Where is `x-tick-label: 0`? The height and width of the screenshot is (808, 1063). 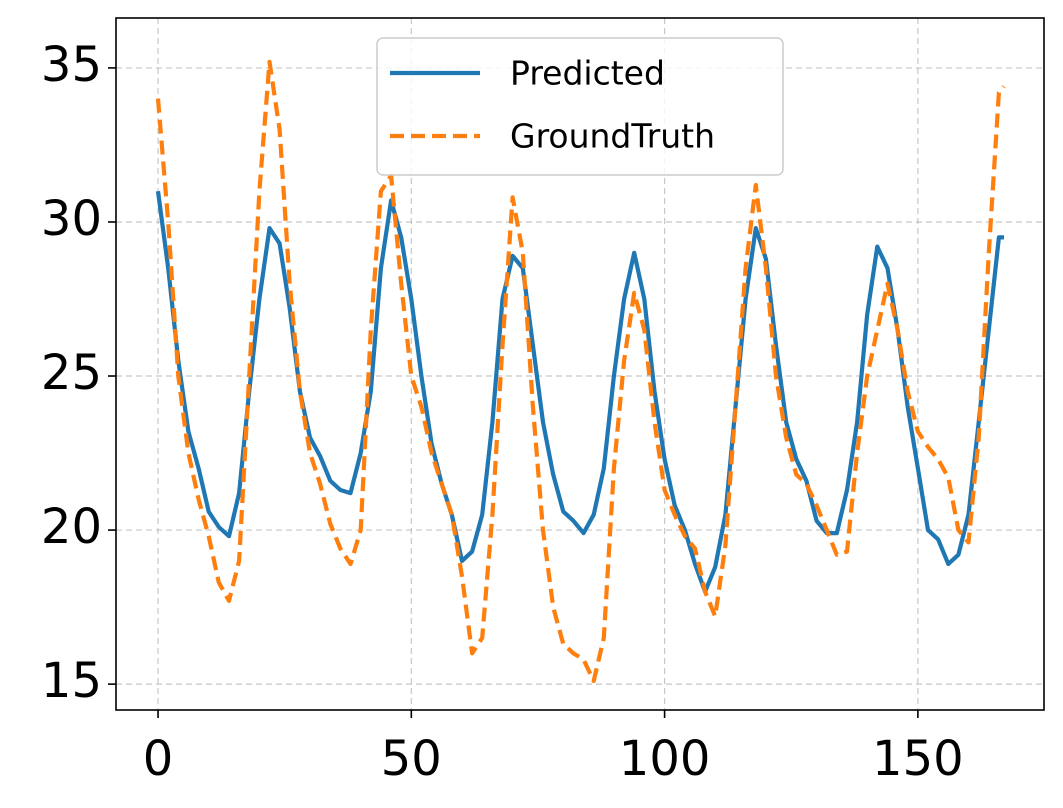
x-tick-label: 0 is located at coordinates (158, 759).